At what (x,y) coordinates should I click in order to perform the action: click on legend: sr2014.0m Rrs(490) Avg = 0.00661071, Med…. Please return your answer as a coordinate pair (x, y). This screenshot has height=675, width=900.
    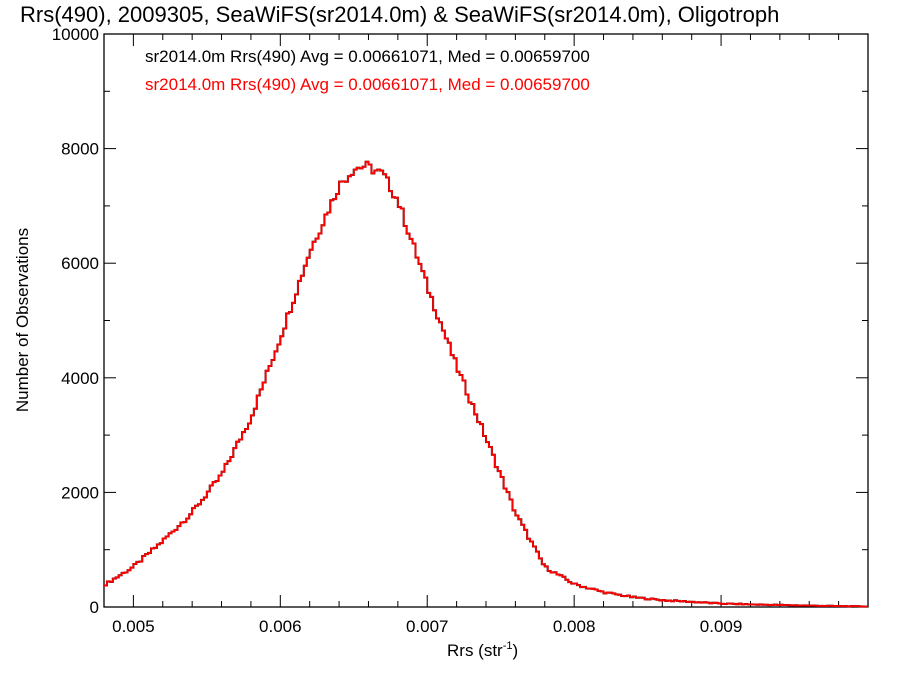
    Looking at the image, I should click on (367, 70).